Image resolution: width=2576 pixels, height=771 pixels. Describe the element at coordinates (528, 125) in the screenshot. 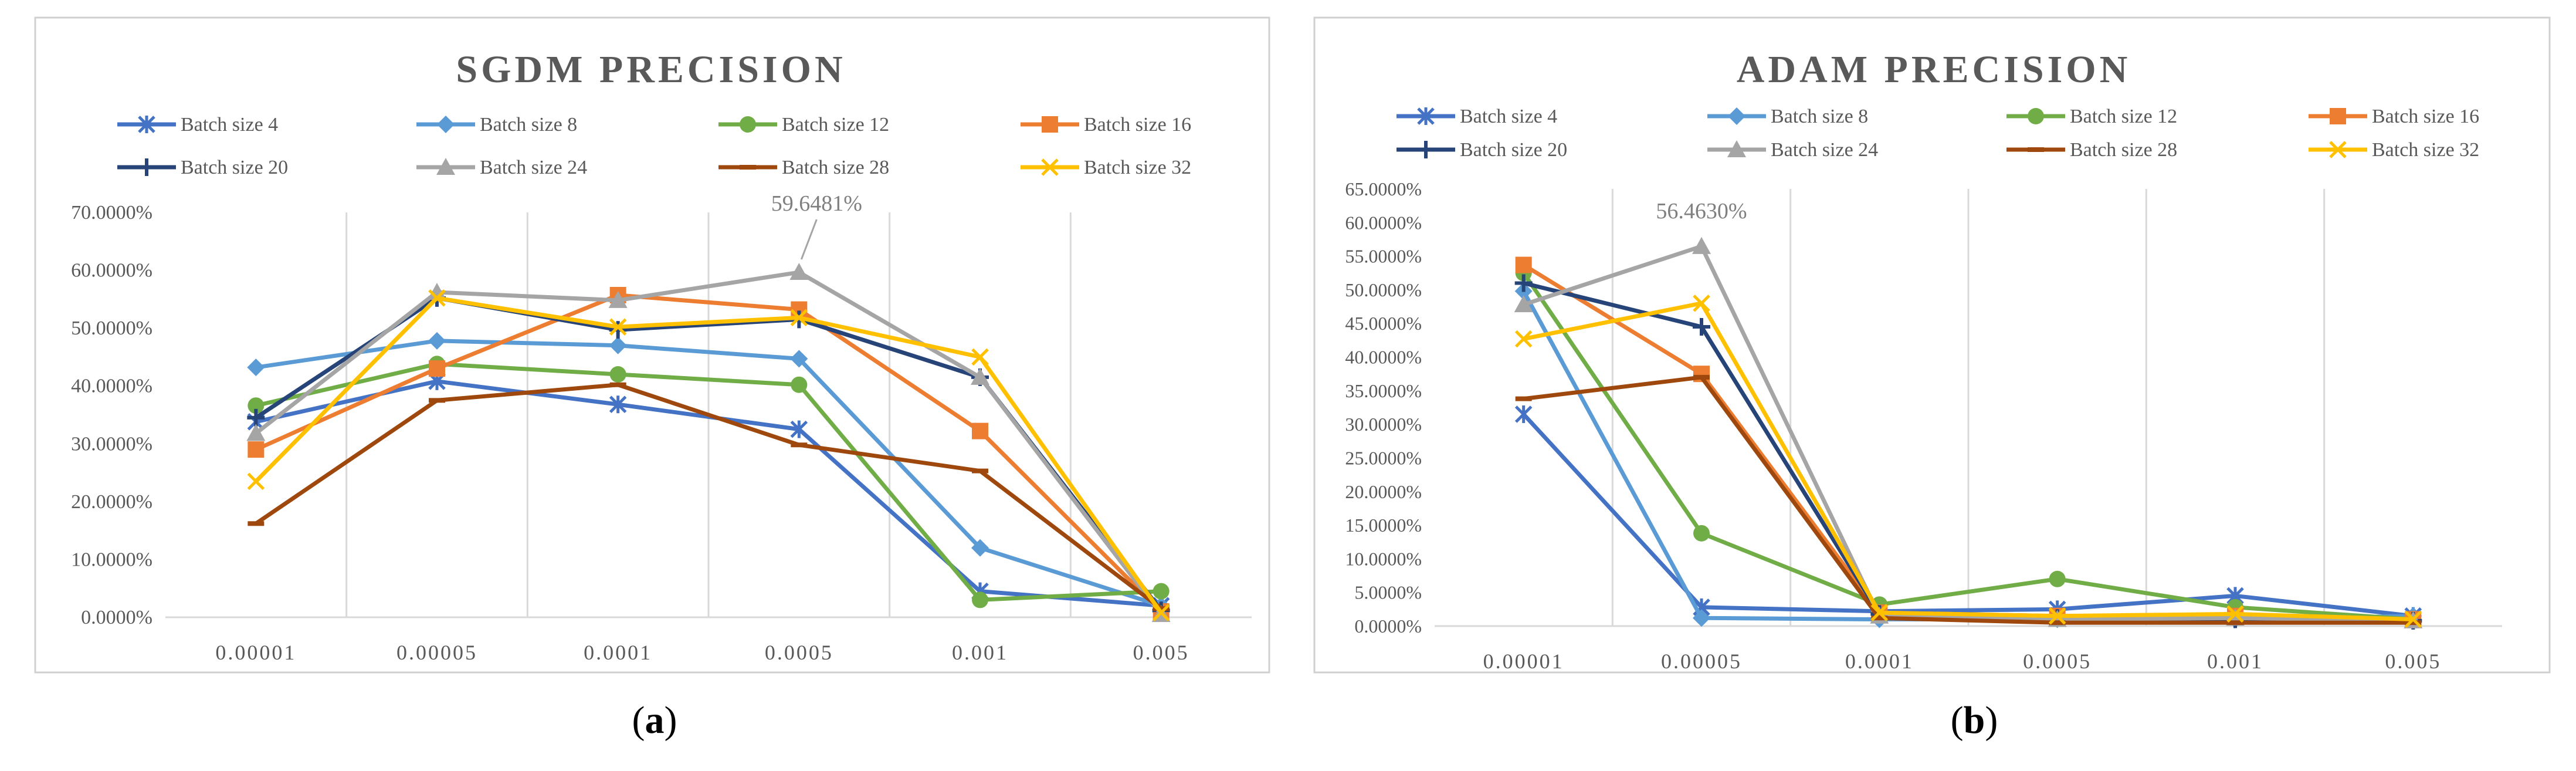

I see `legend-label-batch-size-8: Batch size 8` at that location.